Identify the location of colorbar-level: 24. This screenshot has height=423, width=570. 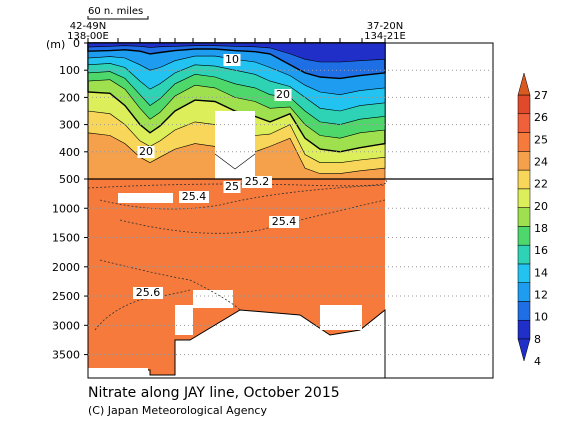
(541, 162).